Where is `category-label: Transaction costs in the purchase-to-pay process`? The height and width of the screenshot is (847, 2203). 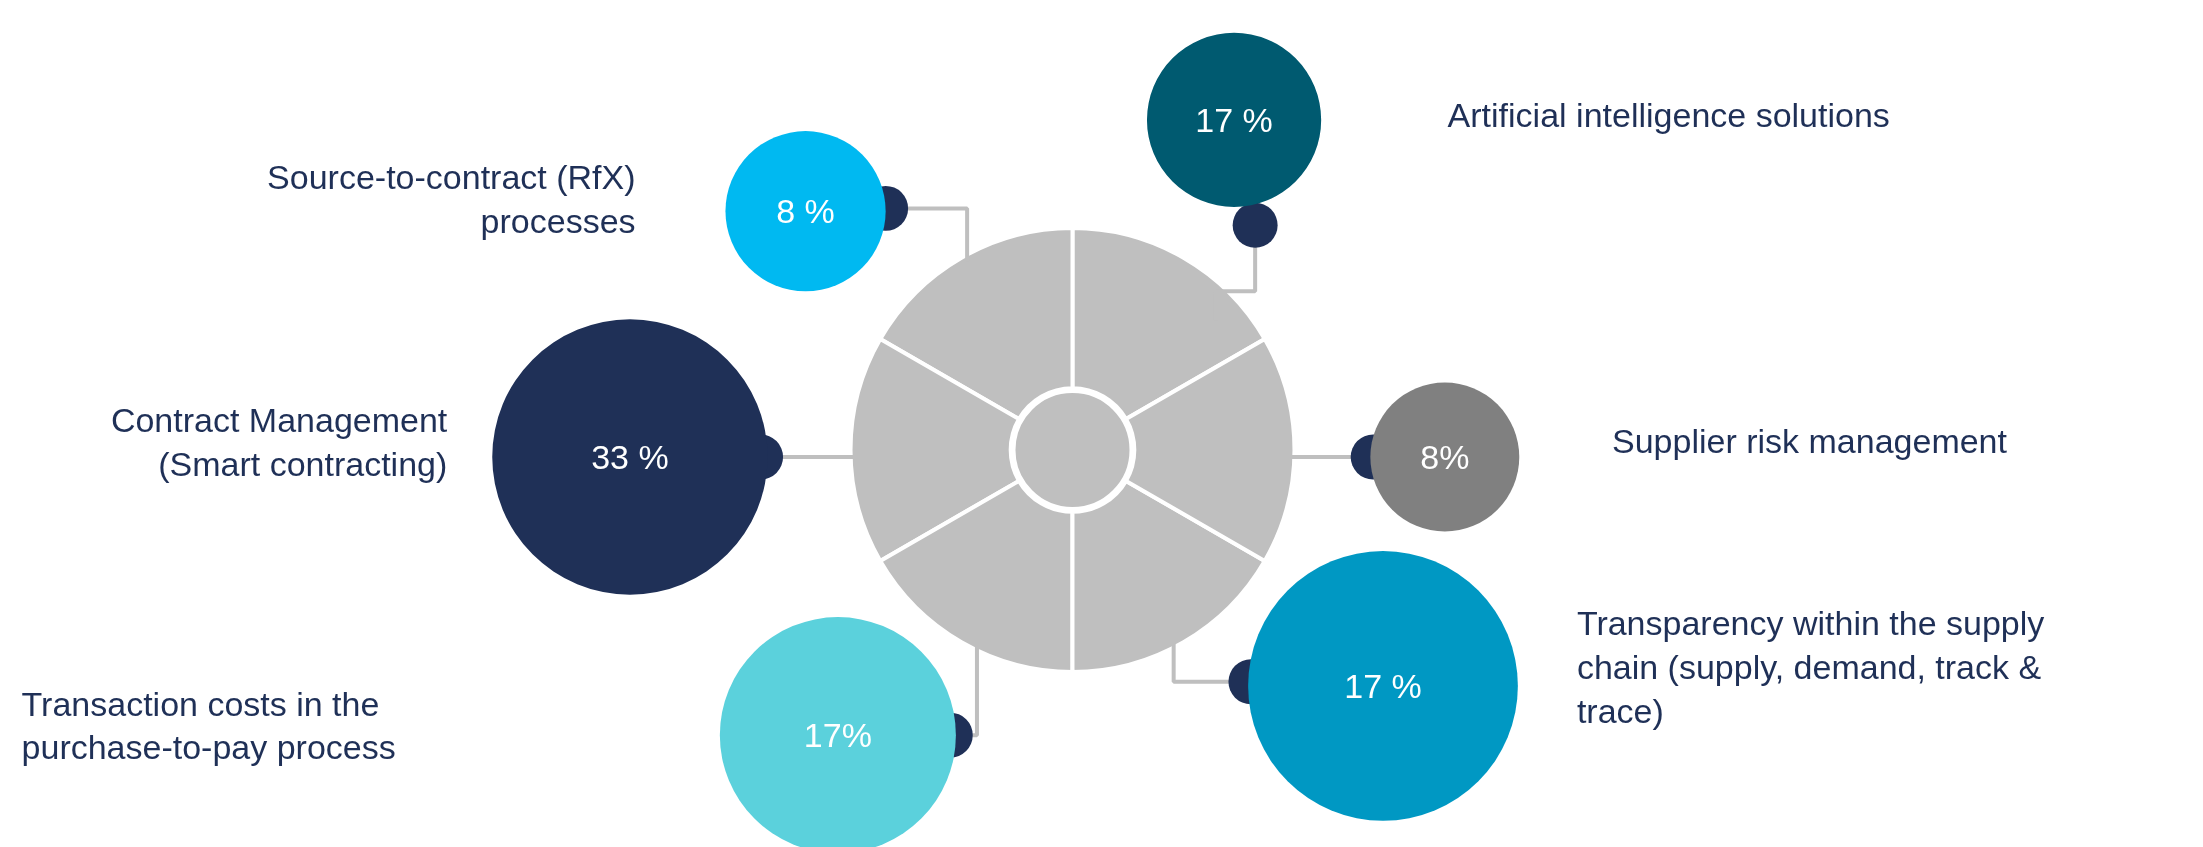 category-label: Transaction costs in the purchase-to-pay process is located at coordinates (208, 725).